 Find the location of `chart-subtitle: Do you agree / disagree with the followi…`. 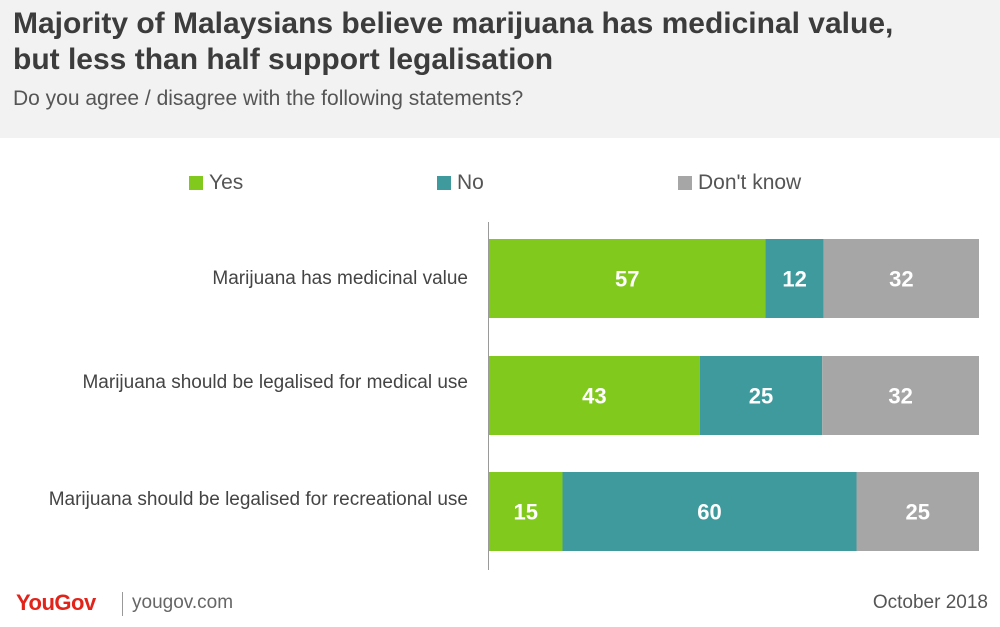

chart-subtitle: Do you agree / disagree with the followi… is located at coordinates (268, 98).